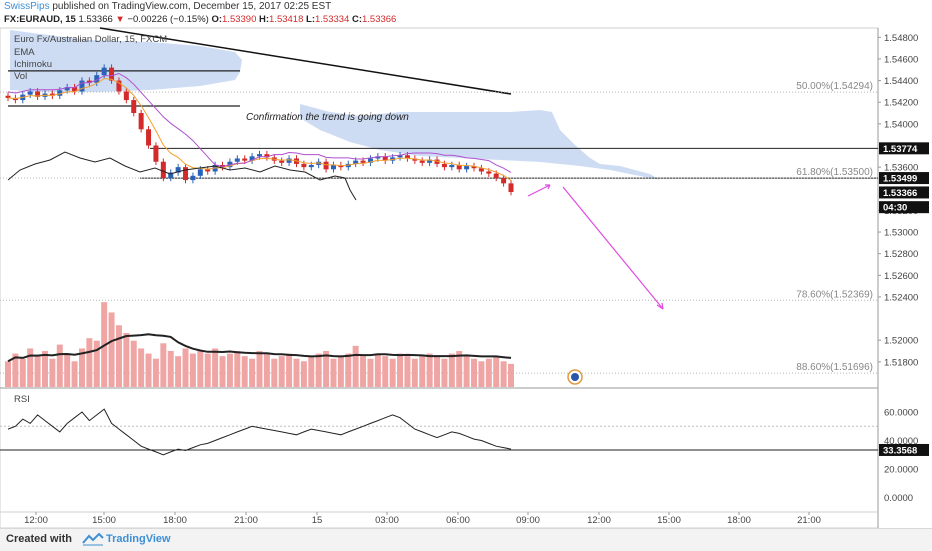 This screenshot has width=932, height=551. I want to click on price-label: 1.53499, so click(900, 179).